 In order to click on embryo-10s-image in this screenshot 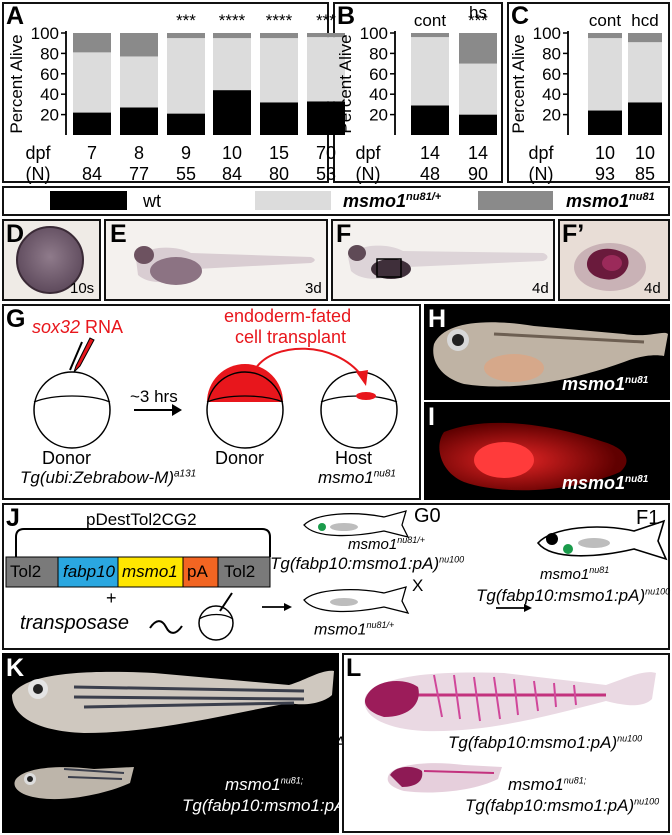, I will do `click(50, 260)`.